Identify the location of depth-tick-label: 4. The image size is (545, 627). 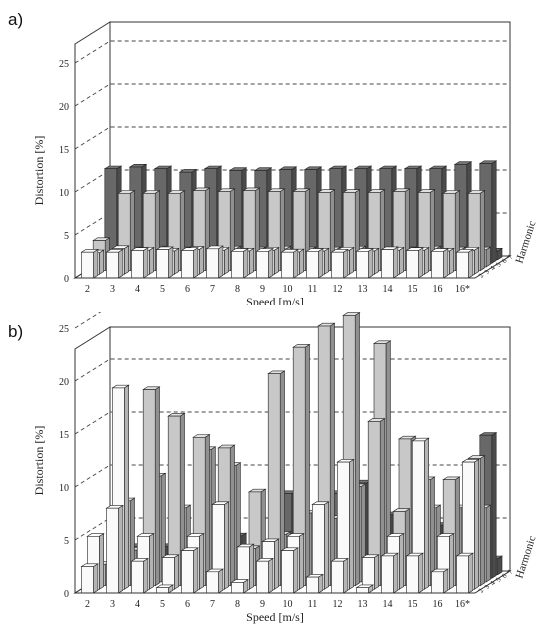
(492, 267).